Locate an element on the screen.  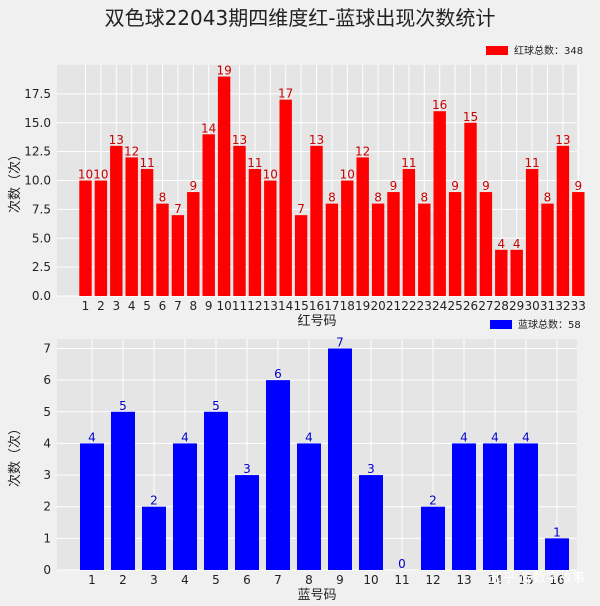
red-value-label-23: 8 is located at coordinates (424, 198).